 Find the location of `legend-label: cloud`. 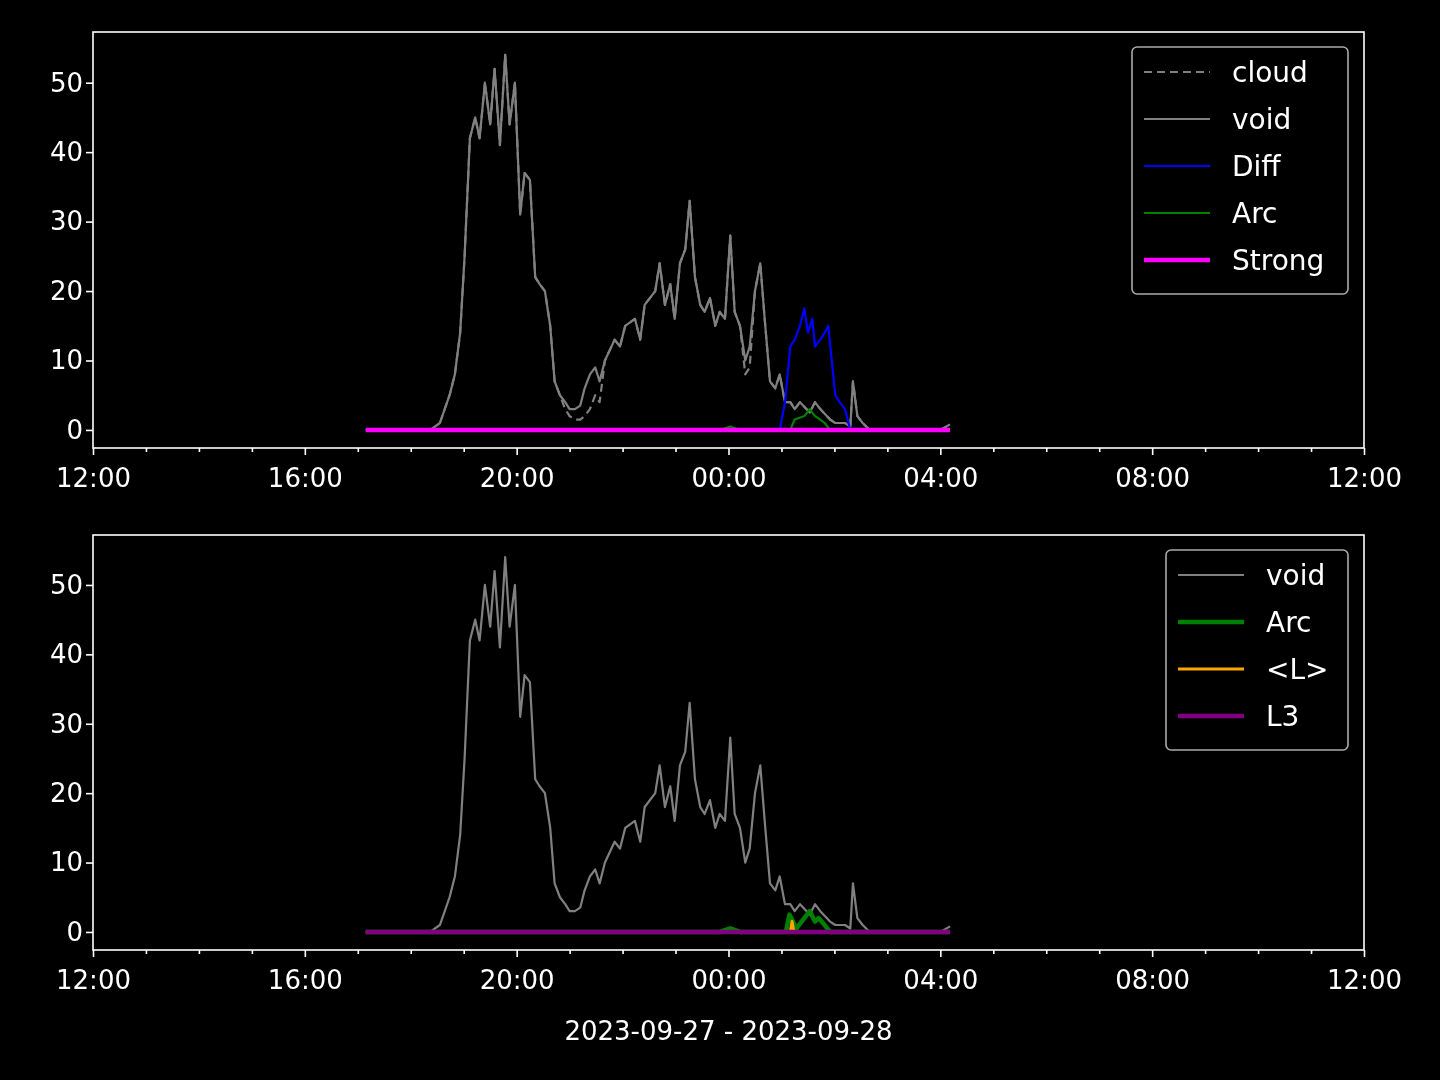

legend-label: cloud is located at coordinates (1270, 72).